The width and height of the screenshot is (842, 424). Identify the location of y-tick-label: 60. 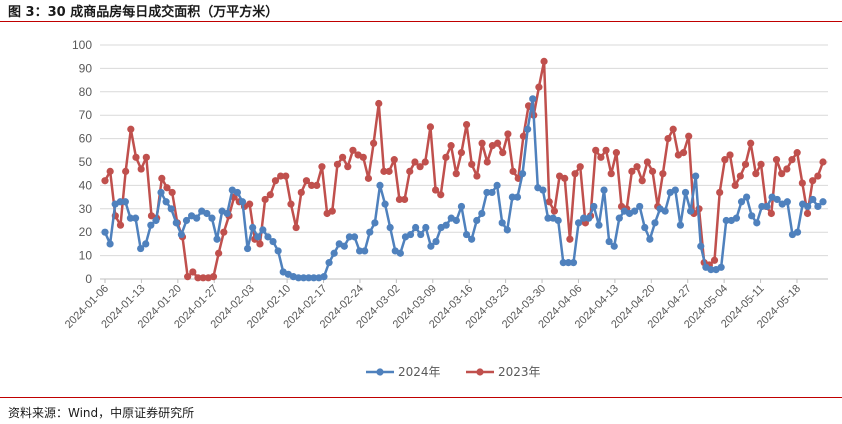
(86, 139).